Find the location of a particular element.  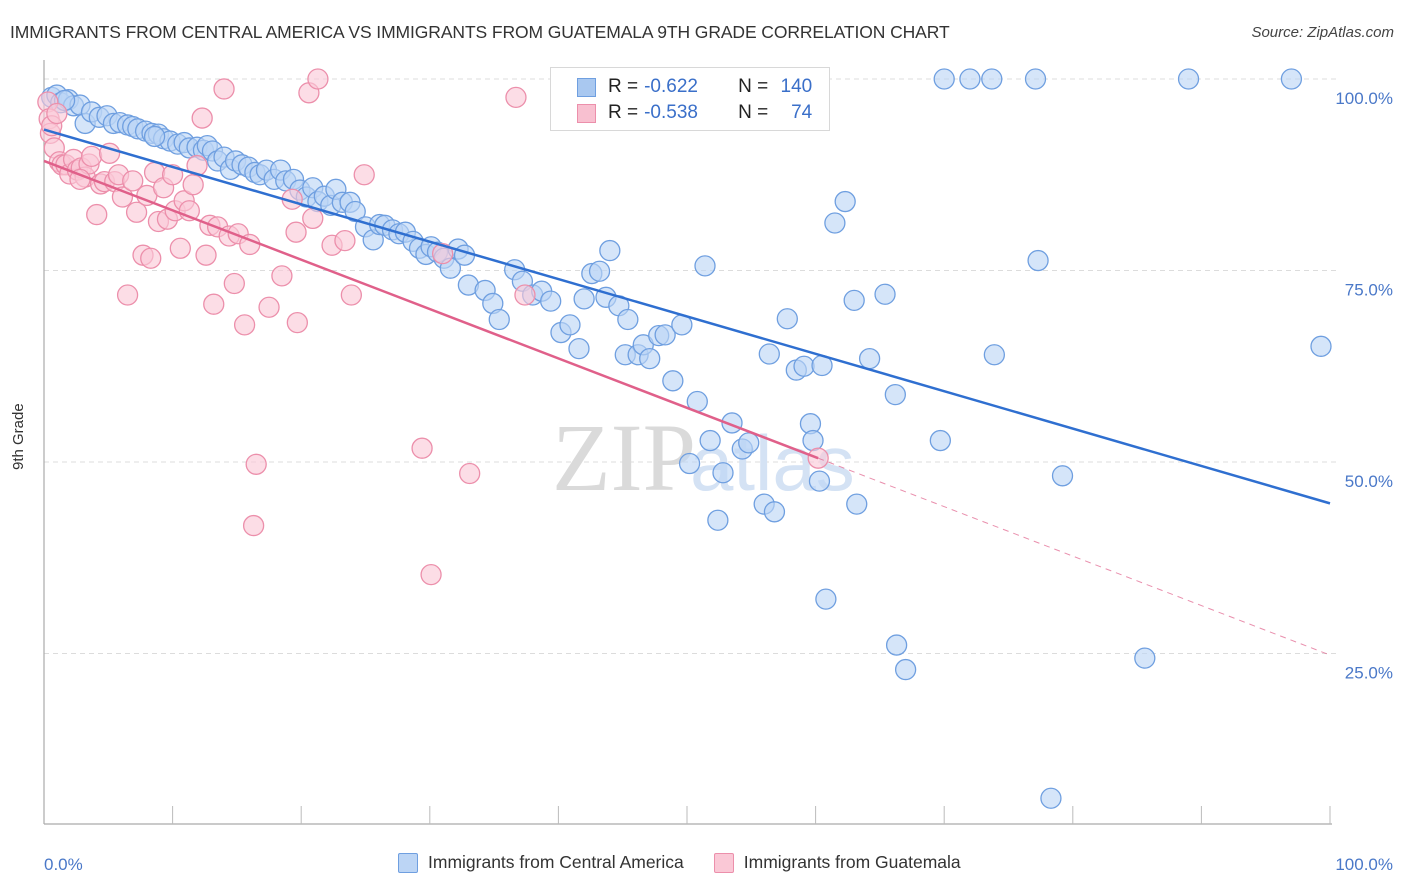

source-label: Source: ZipAtlas.com is located at coordinates (1322, 32).